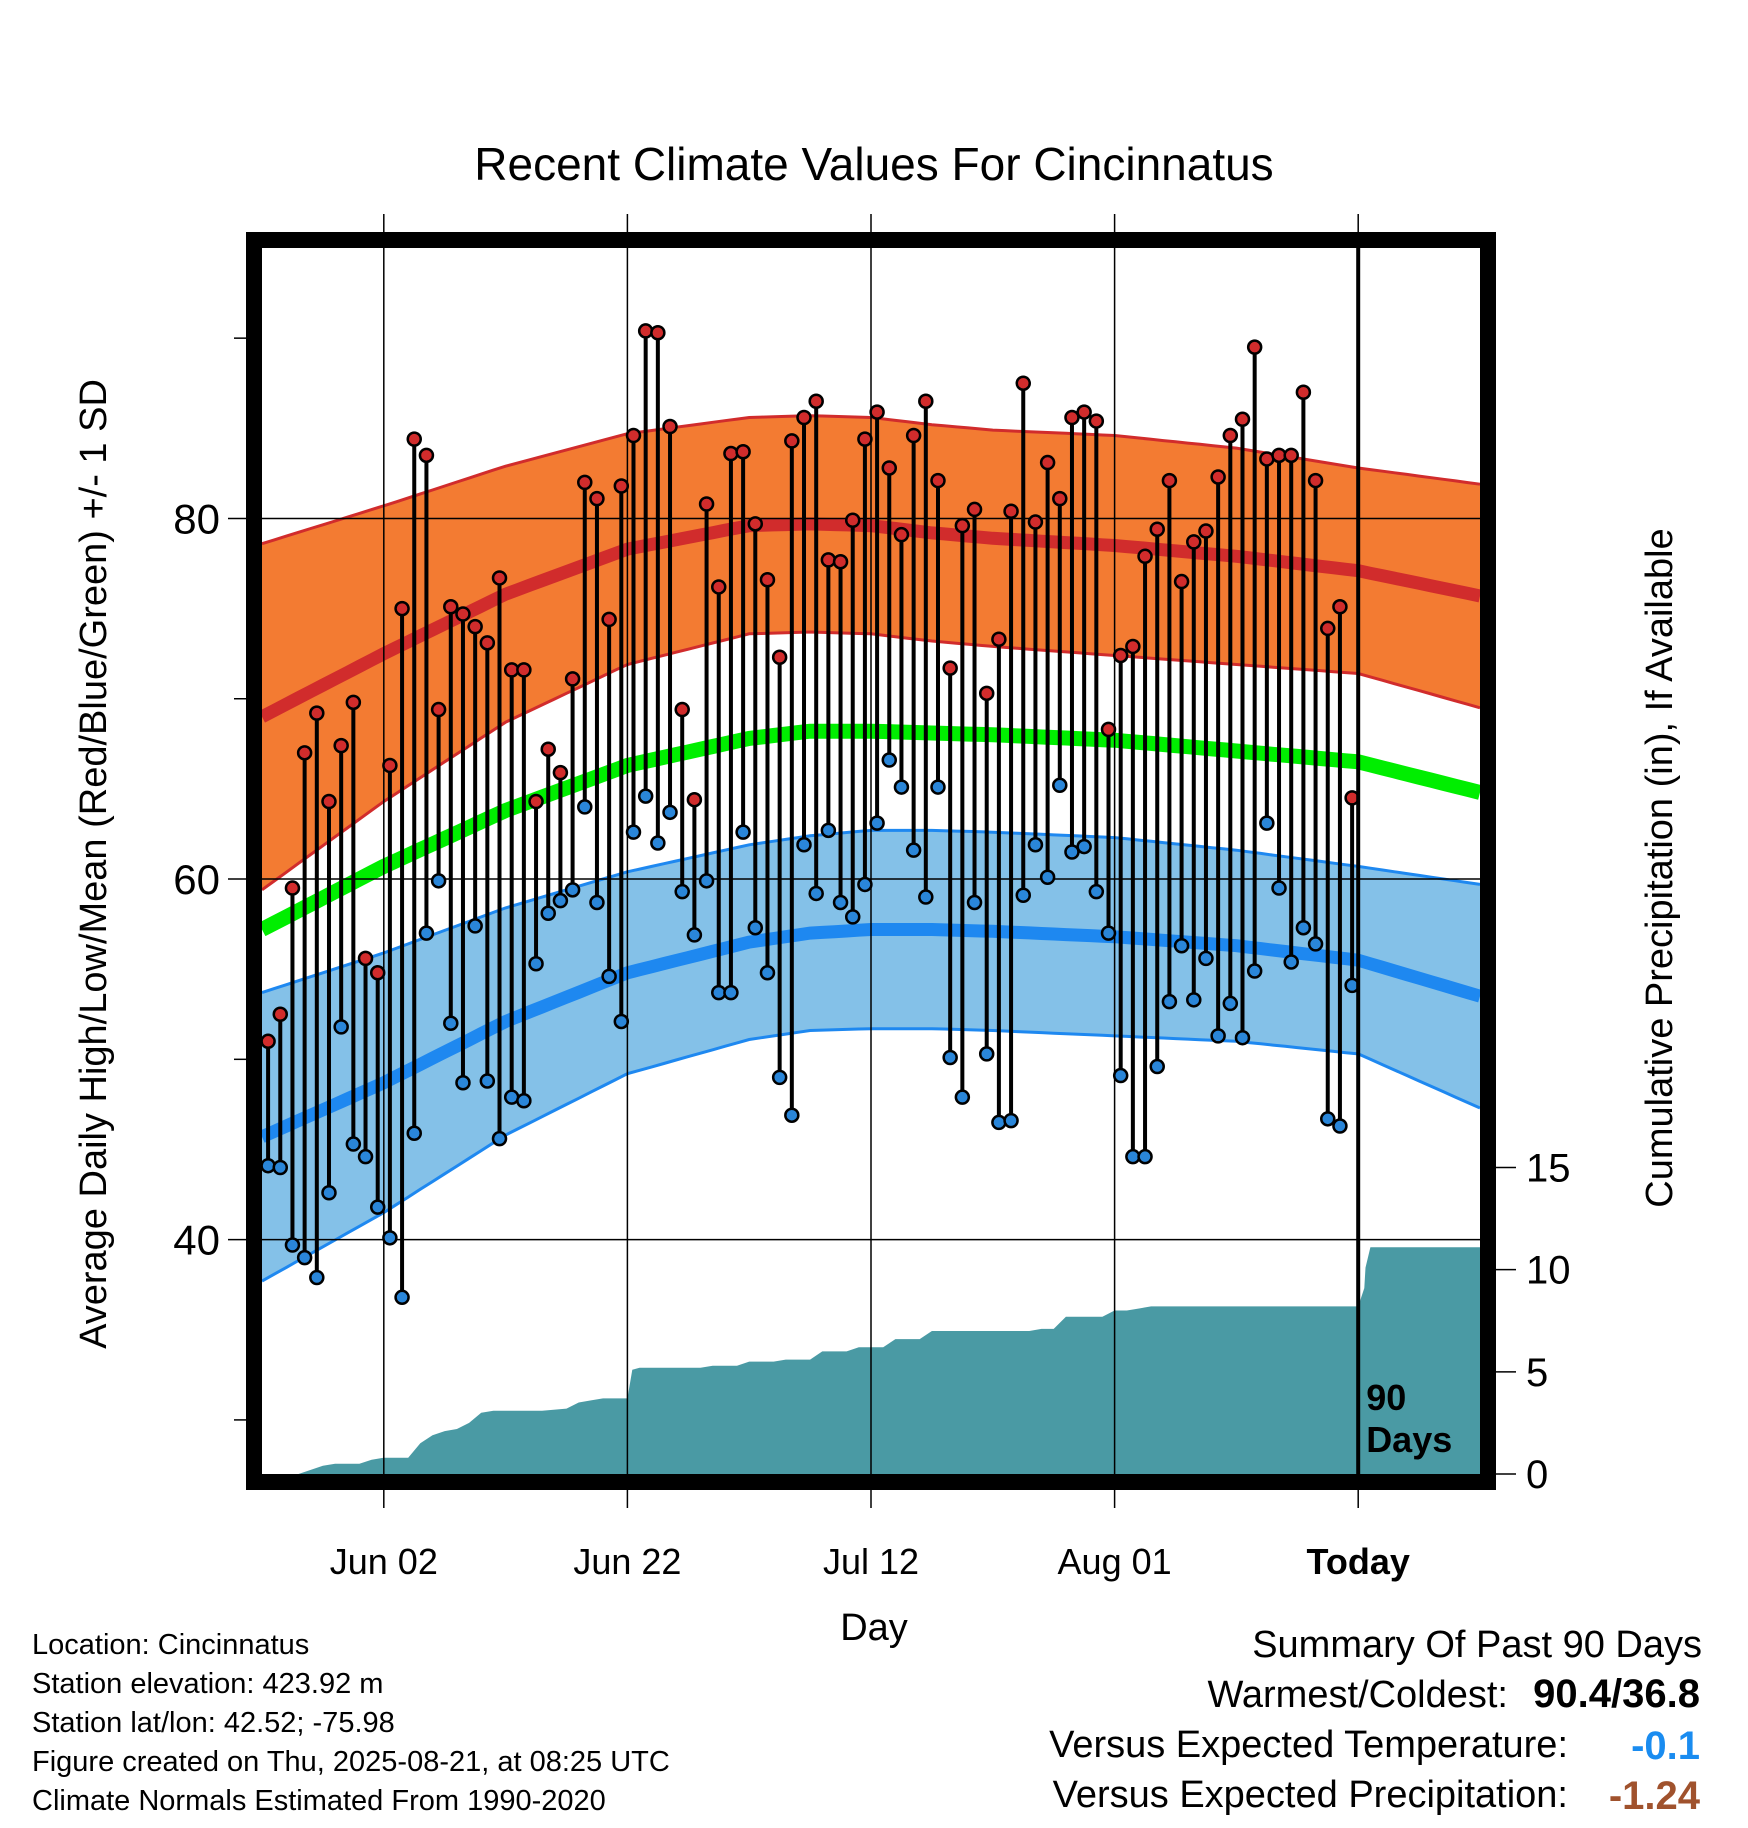 Image resolution: width=1748 pixels, height=1828 pixels. I want to click on summary-temp-dep-value: -0.1, so click(1665, 1746).